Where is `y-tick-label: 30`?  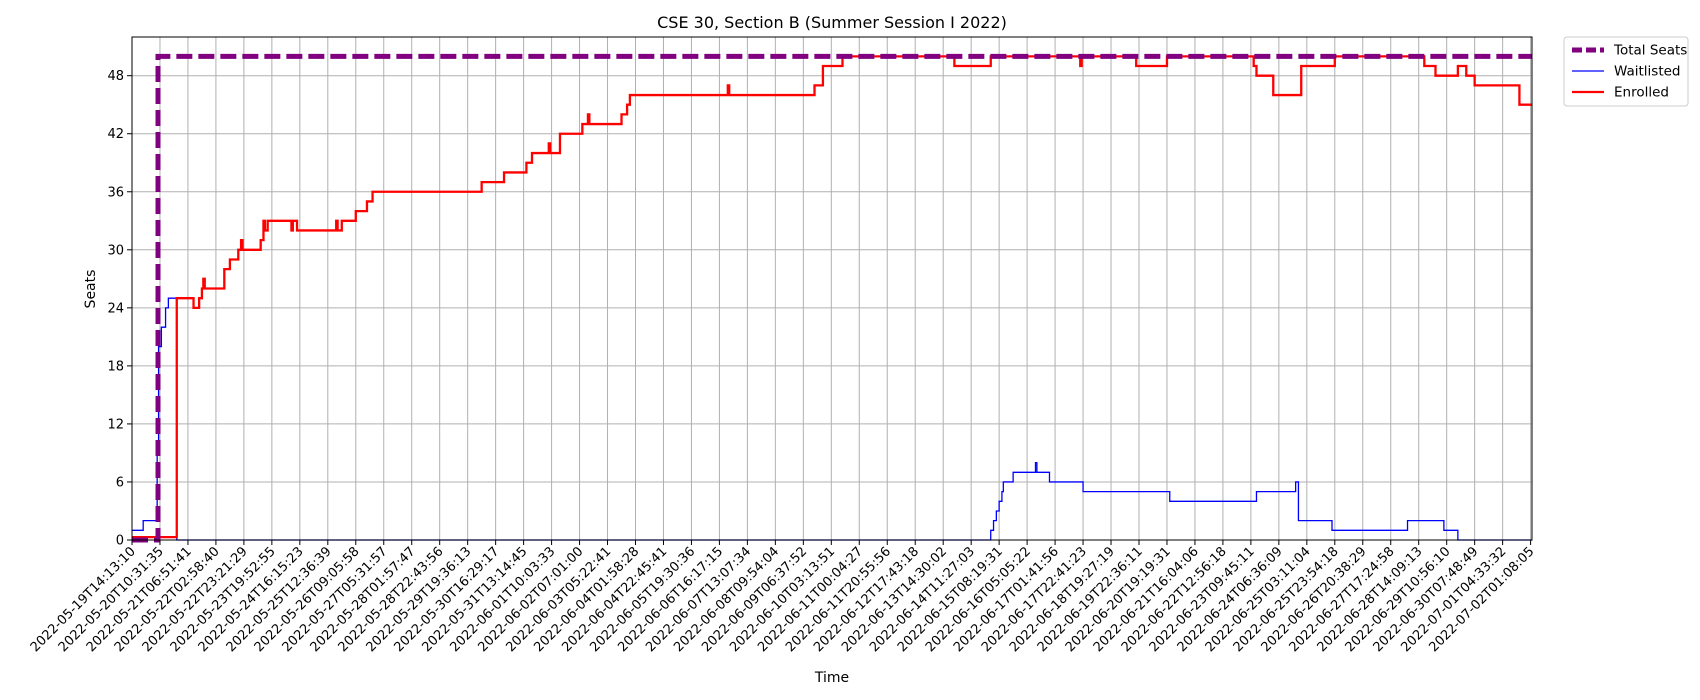 y-tick-label: 30 is located at coordinates (115, 250).